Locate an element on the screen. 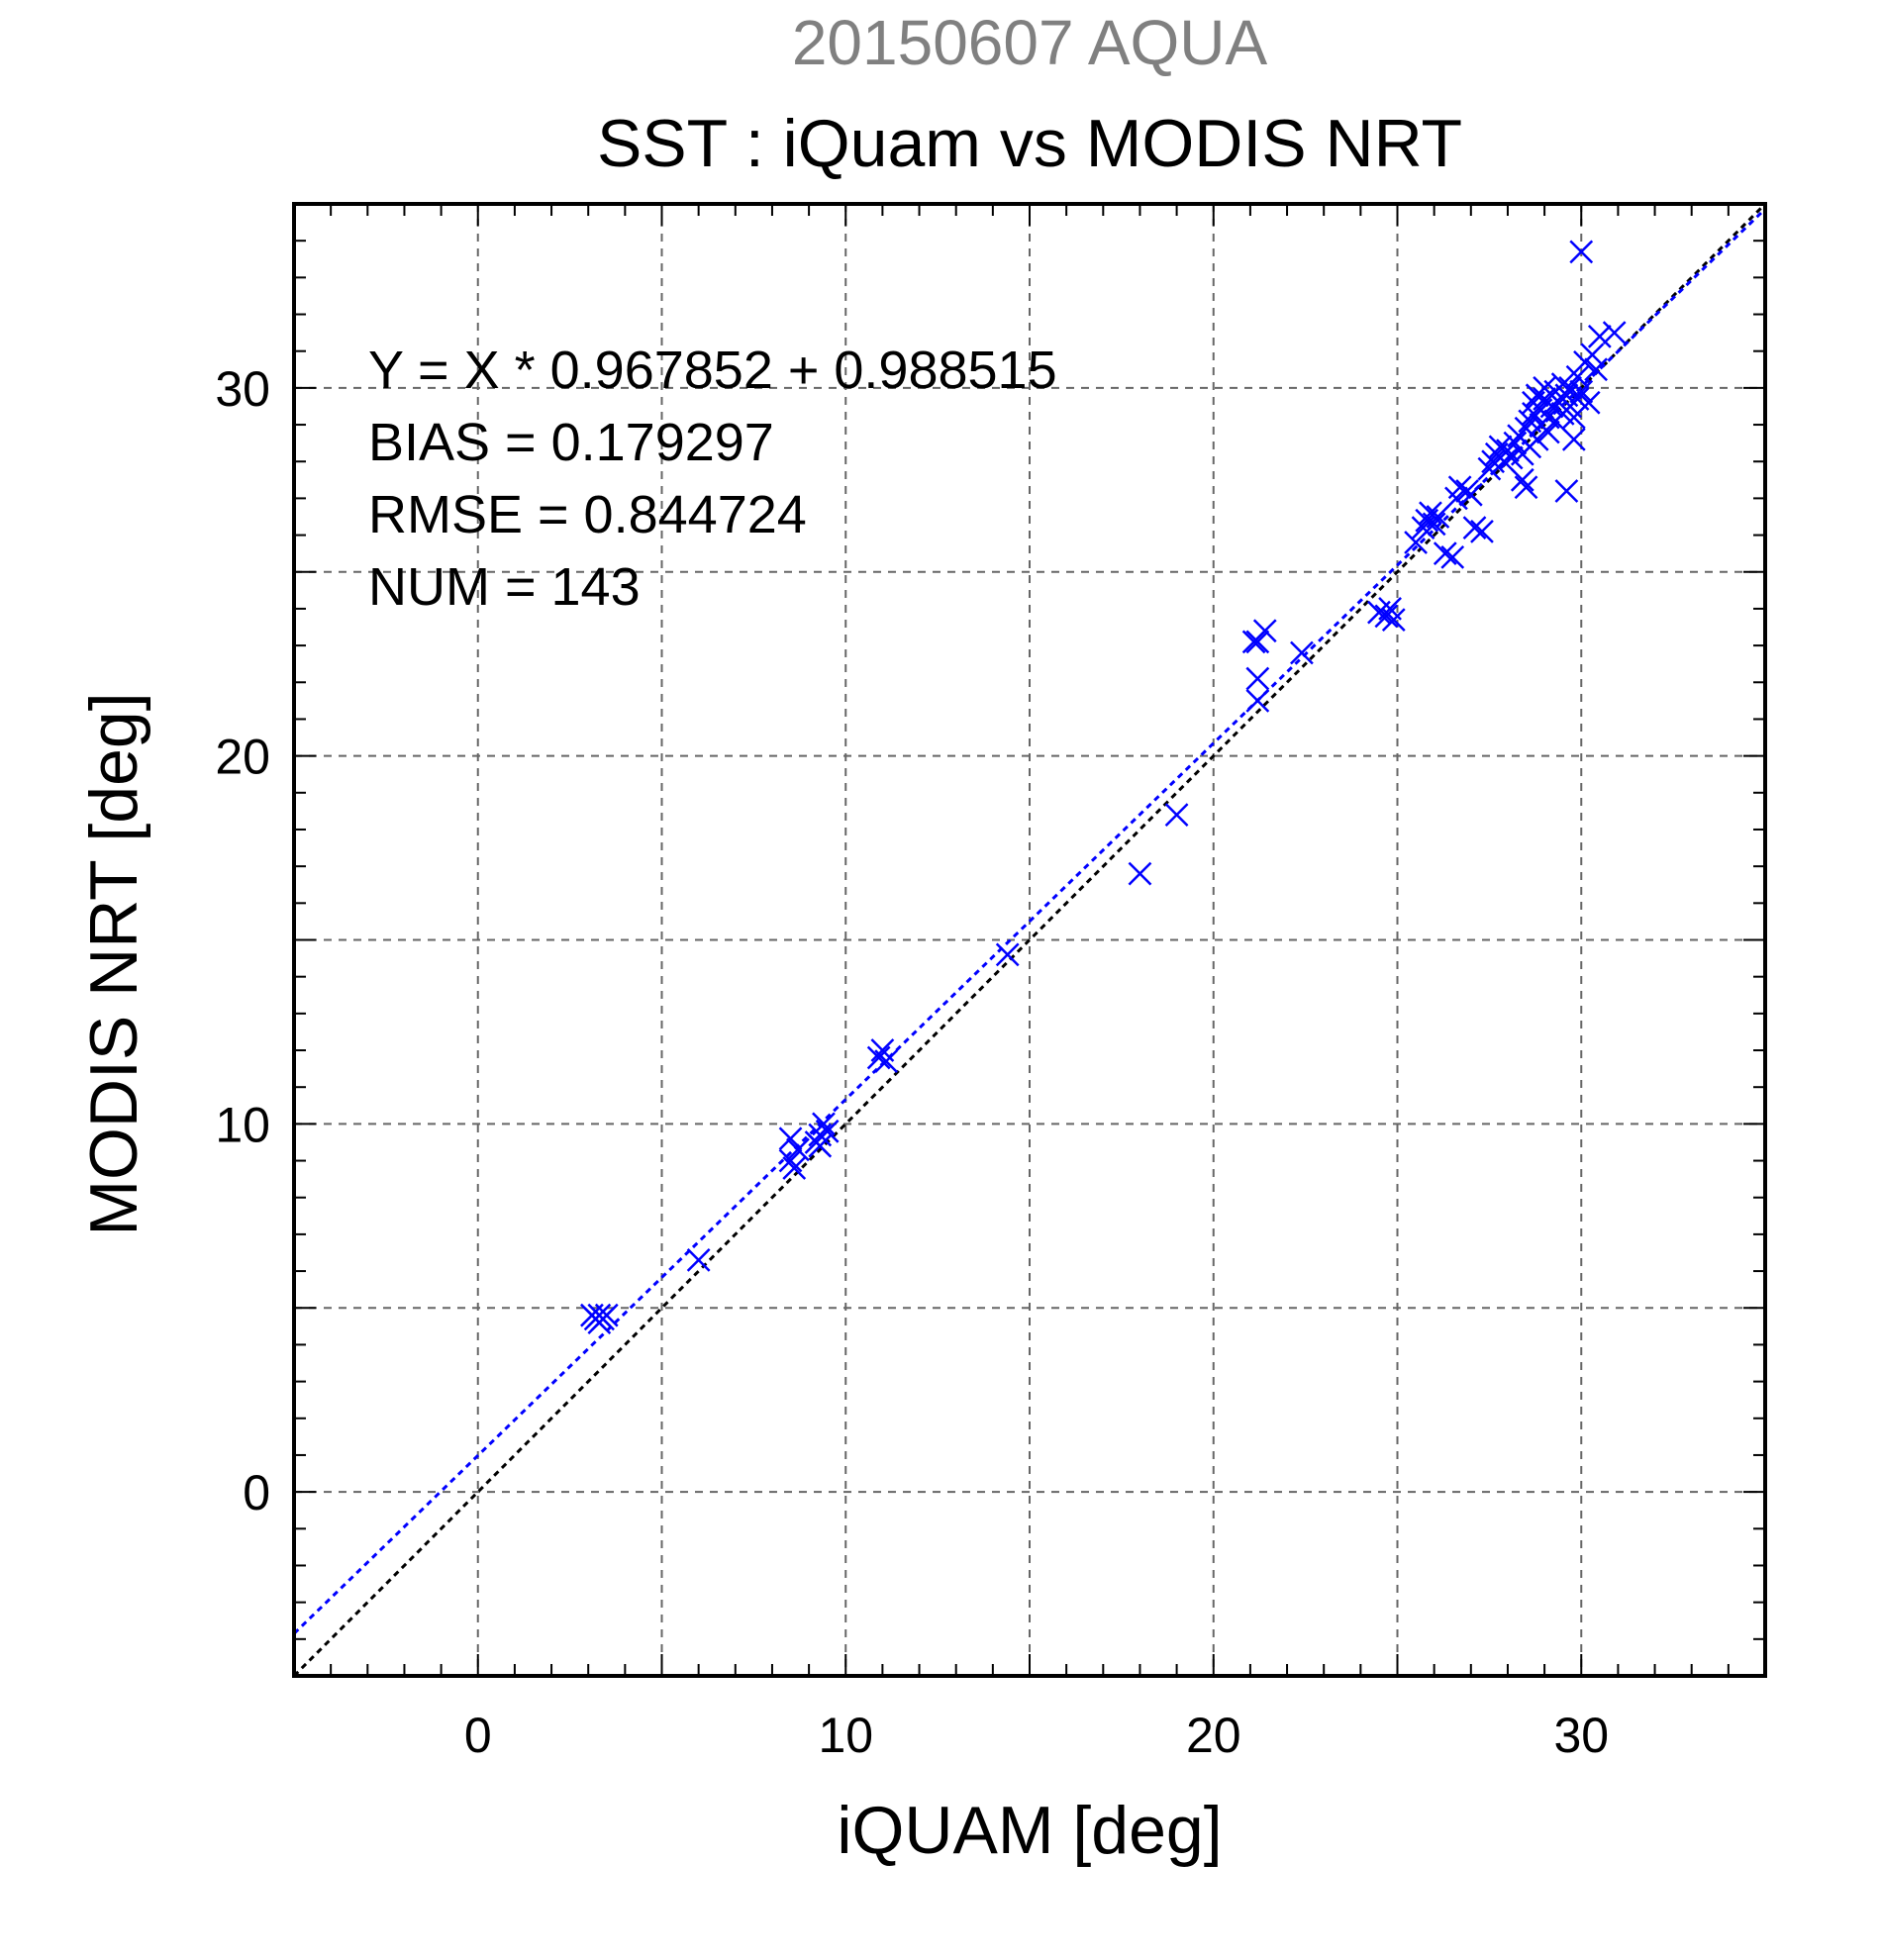  stat-line: BIAS = 0.179297 is located at coordinates (571, 442).